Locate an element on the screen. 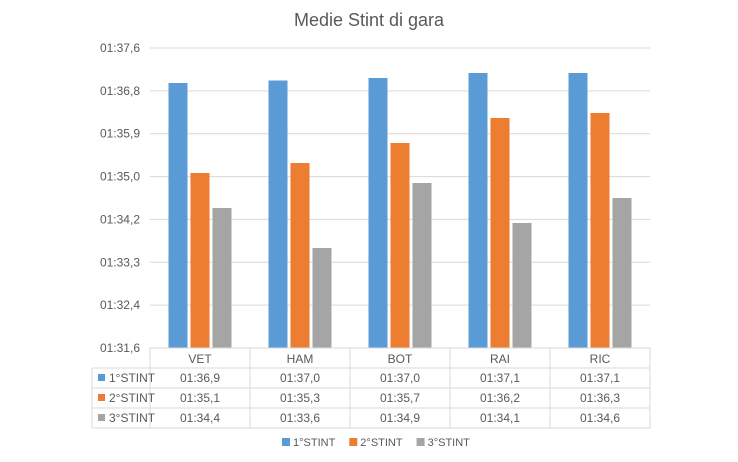 The image size is (738, 462). y-tick-label: 01:36,8 is located at coordinates (120, 91).